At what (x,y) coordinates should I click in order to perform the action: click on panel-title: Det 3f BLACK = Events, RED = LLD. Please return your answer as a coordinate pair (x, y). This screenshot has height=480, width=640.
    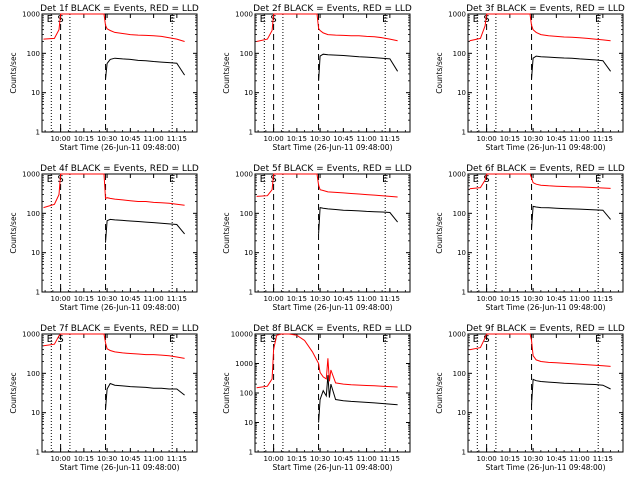
    Looking at the image, I should click on (545, 9).